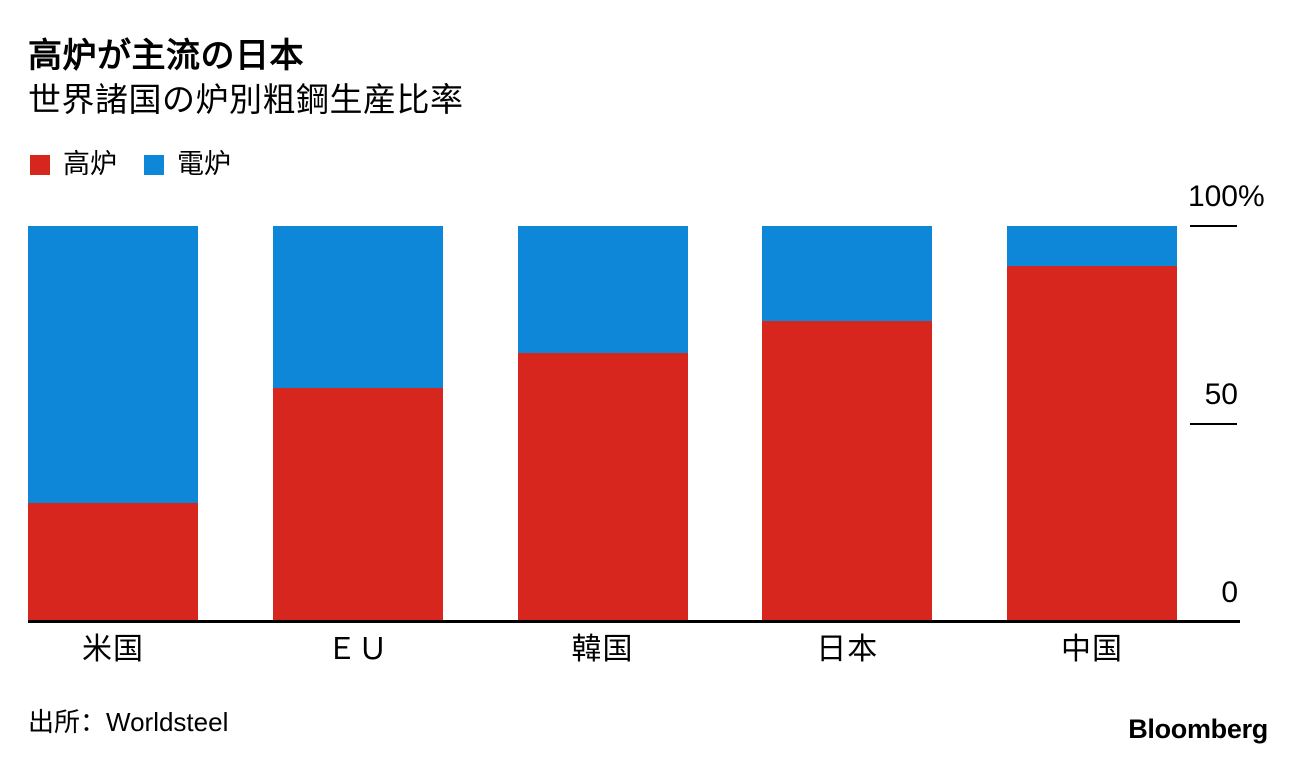  I want to click on chart-title: 高炉が主流の日本, so click(166, 56).